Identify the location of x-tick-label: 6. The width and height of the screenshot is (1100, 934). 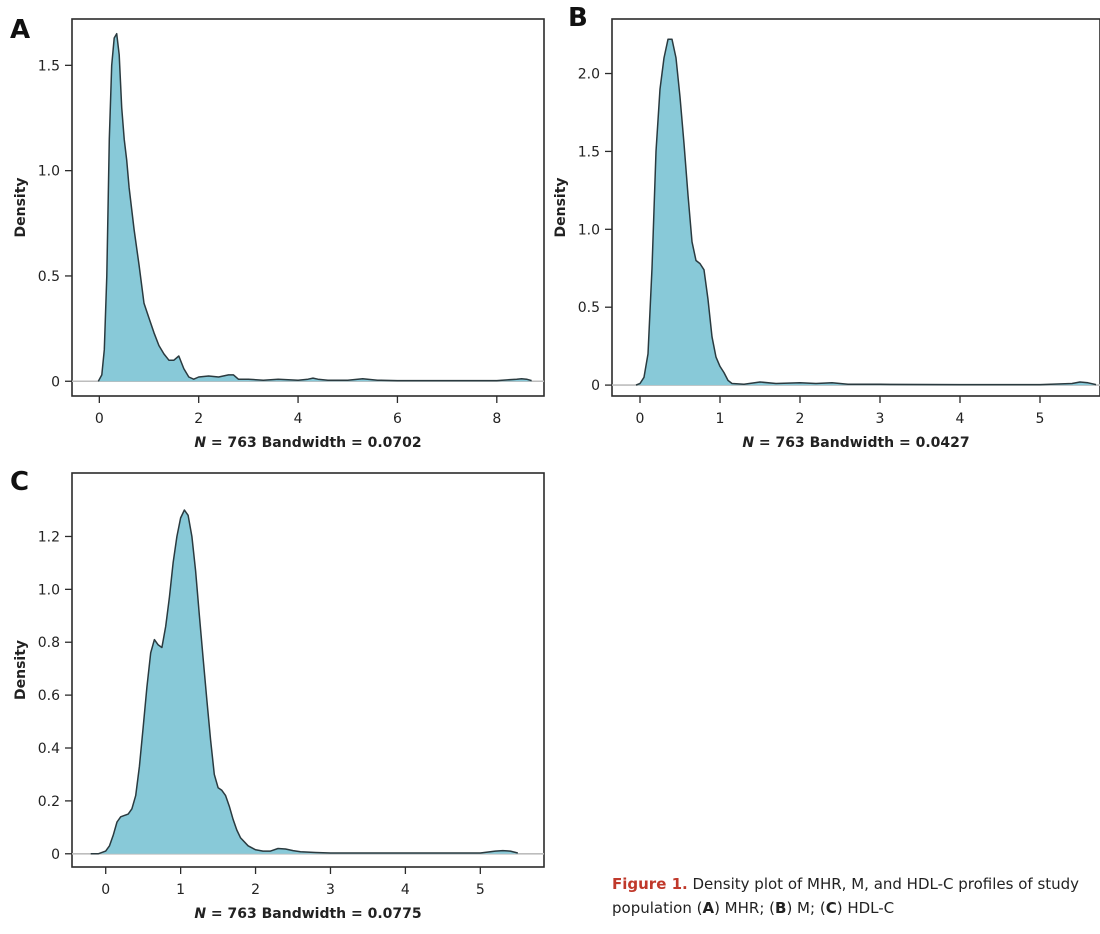
(397, 419).